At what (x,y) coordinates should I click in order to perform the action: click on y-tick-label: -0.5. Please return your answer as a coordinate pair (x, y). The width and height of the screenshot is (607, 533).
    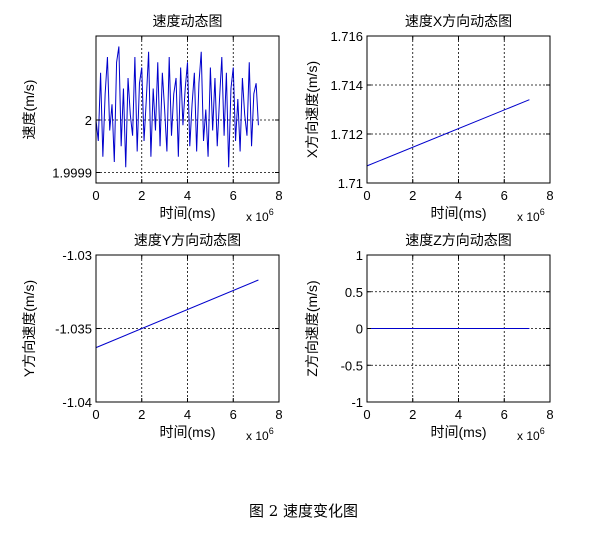
    Looking at the image, I should click on (352, 365).